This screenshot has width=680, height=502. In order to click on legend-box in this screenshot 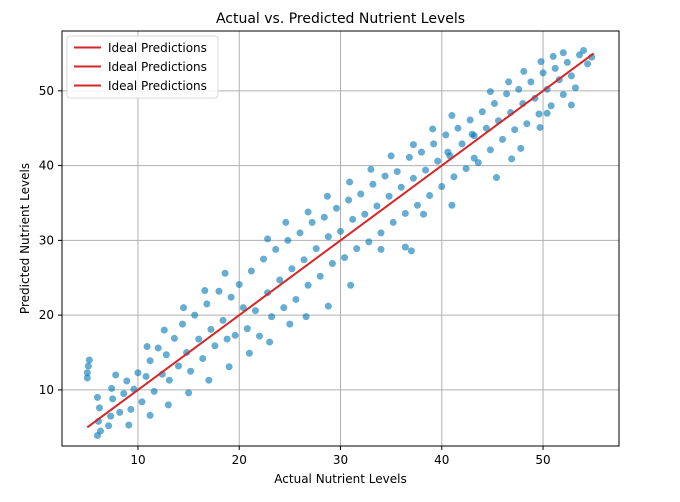, I will do `click(142, 67)`.